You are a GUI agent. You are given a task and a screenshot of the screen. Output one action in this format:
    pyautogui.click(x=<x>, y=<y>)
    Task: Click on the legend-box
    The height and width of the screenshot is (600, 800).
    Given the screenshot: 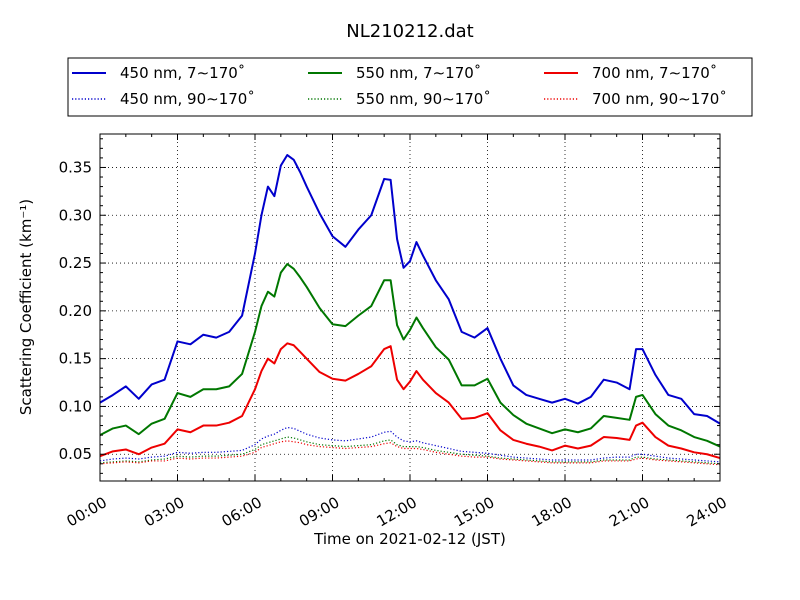 What is the action you would take?
    pyautogui.click(x=410, y=87)
    